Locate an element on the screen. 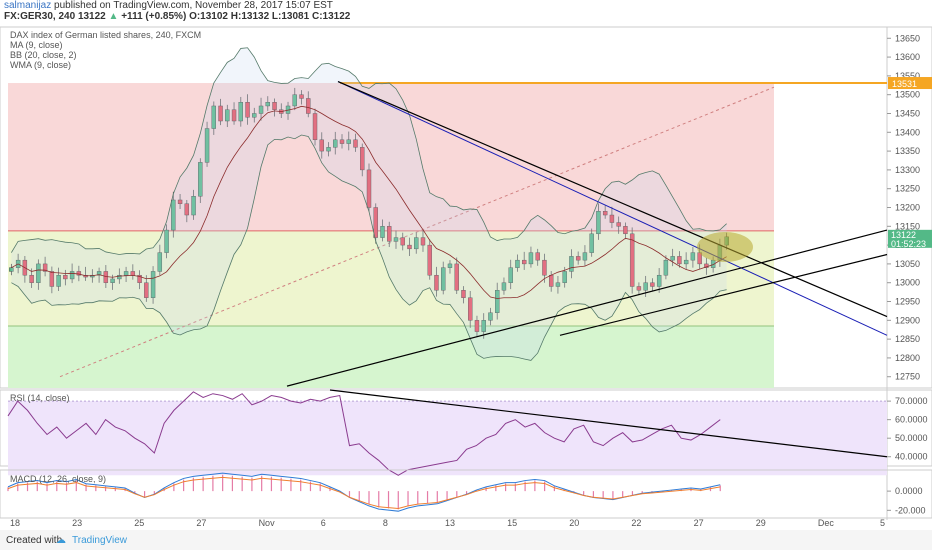  fib-zone-lower is located at coordinates (391, 356).